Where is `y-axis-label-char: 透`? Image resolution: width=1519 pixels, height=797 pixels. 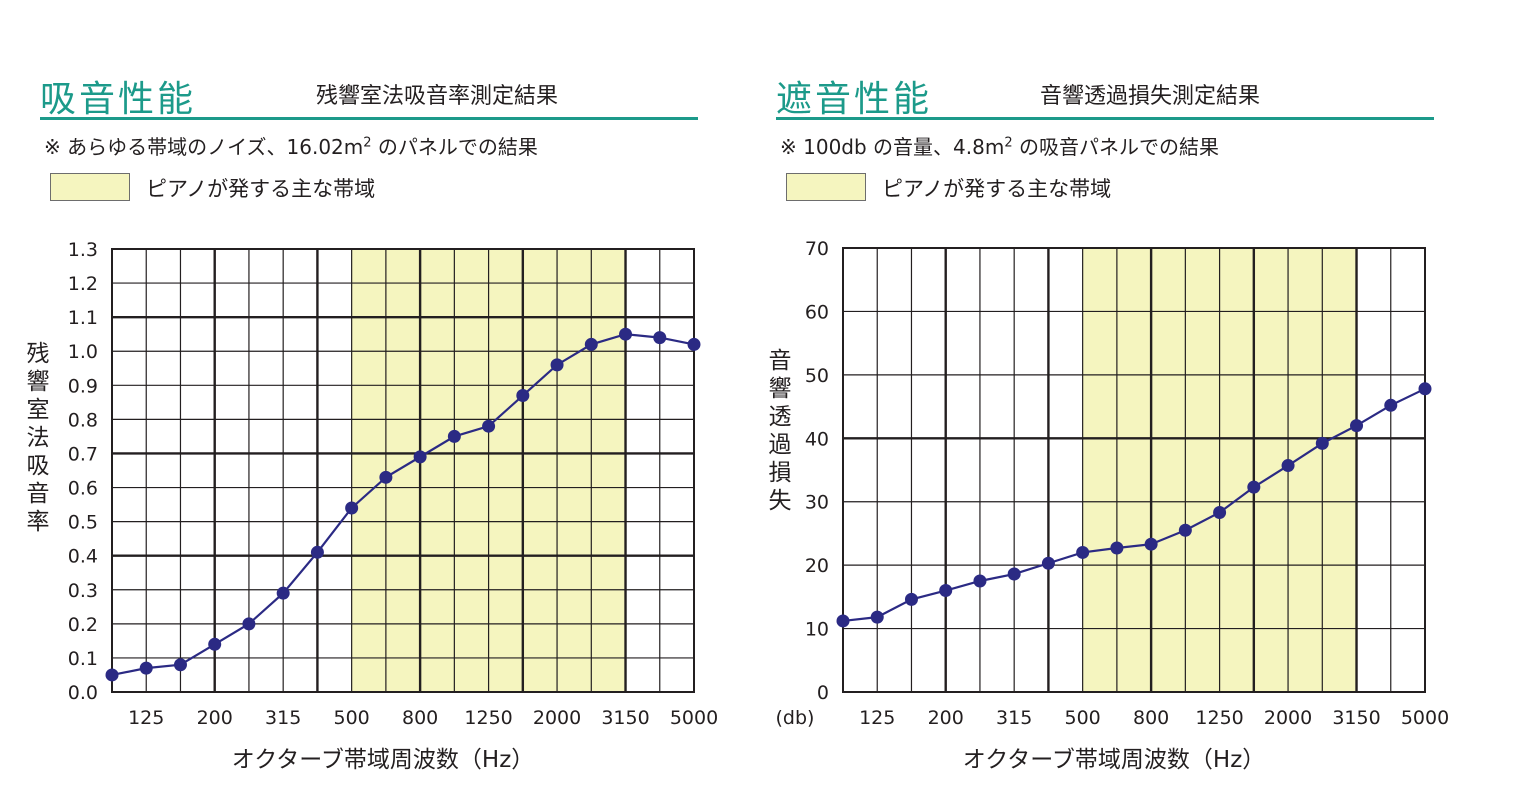 y-axis-label-char: 透 is located at coordinates (780, 417).